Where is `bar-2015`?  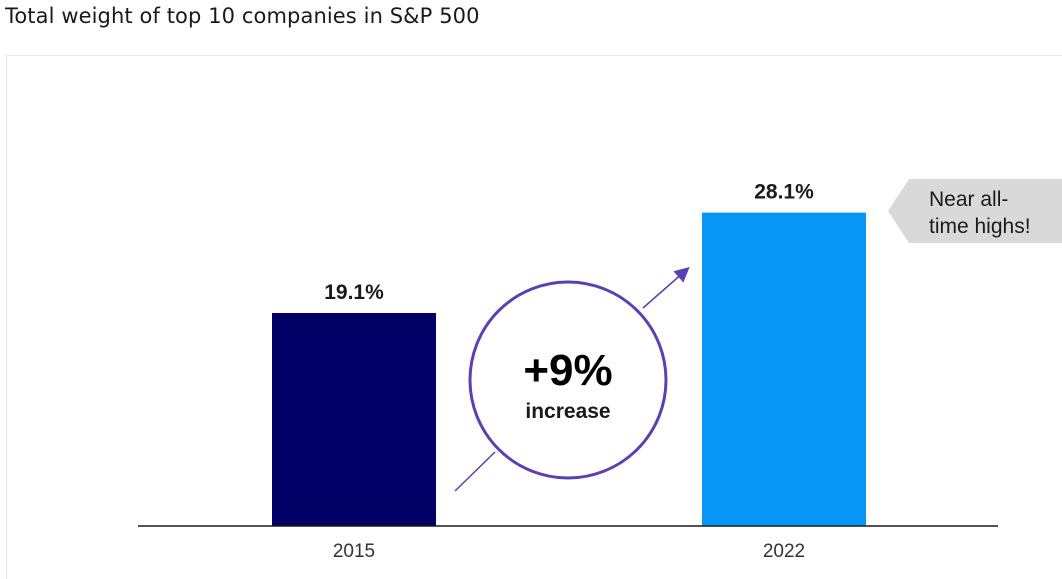
bar-2015 is located at coordinates (354, 419).